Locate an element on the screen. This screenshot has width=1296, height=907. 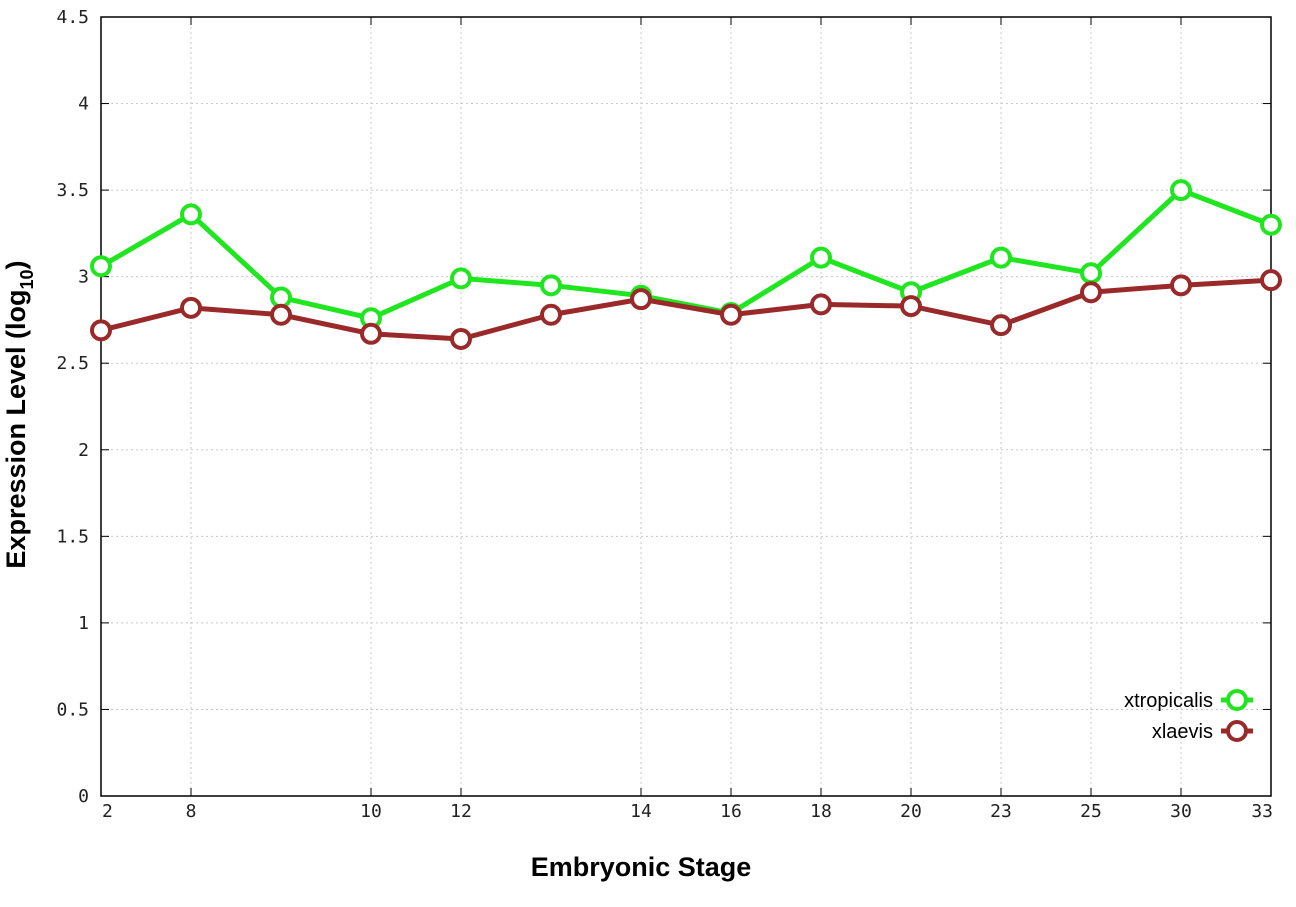
x-tick-label-8: 8 is located at coordinates (191, 811).